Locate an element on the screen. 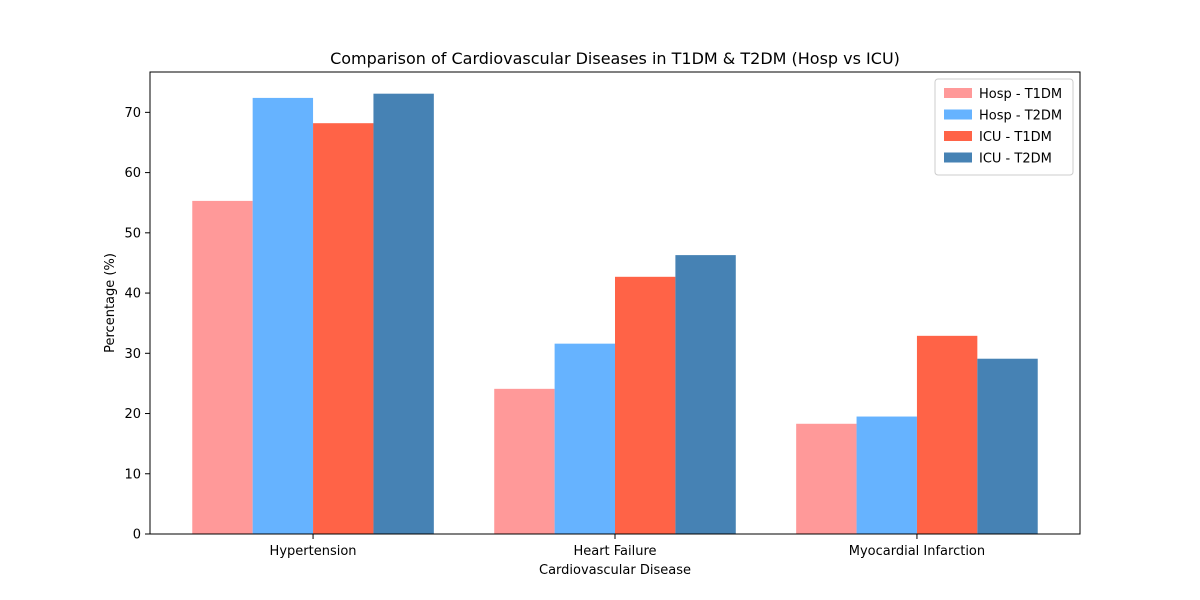 The height and width of the screenshot is (600, 1200). bar-hypertension-hosp-t2dm is located at coordinates (283, 315).